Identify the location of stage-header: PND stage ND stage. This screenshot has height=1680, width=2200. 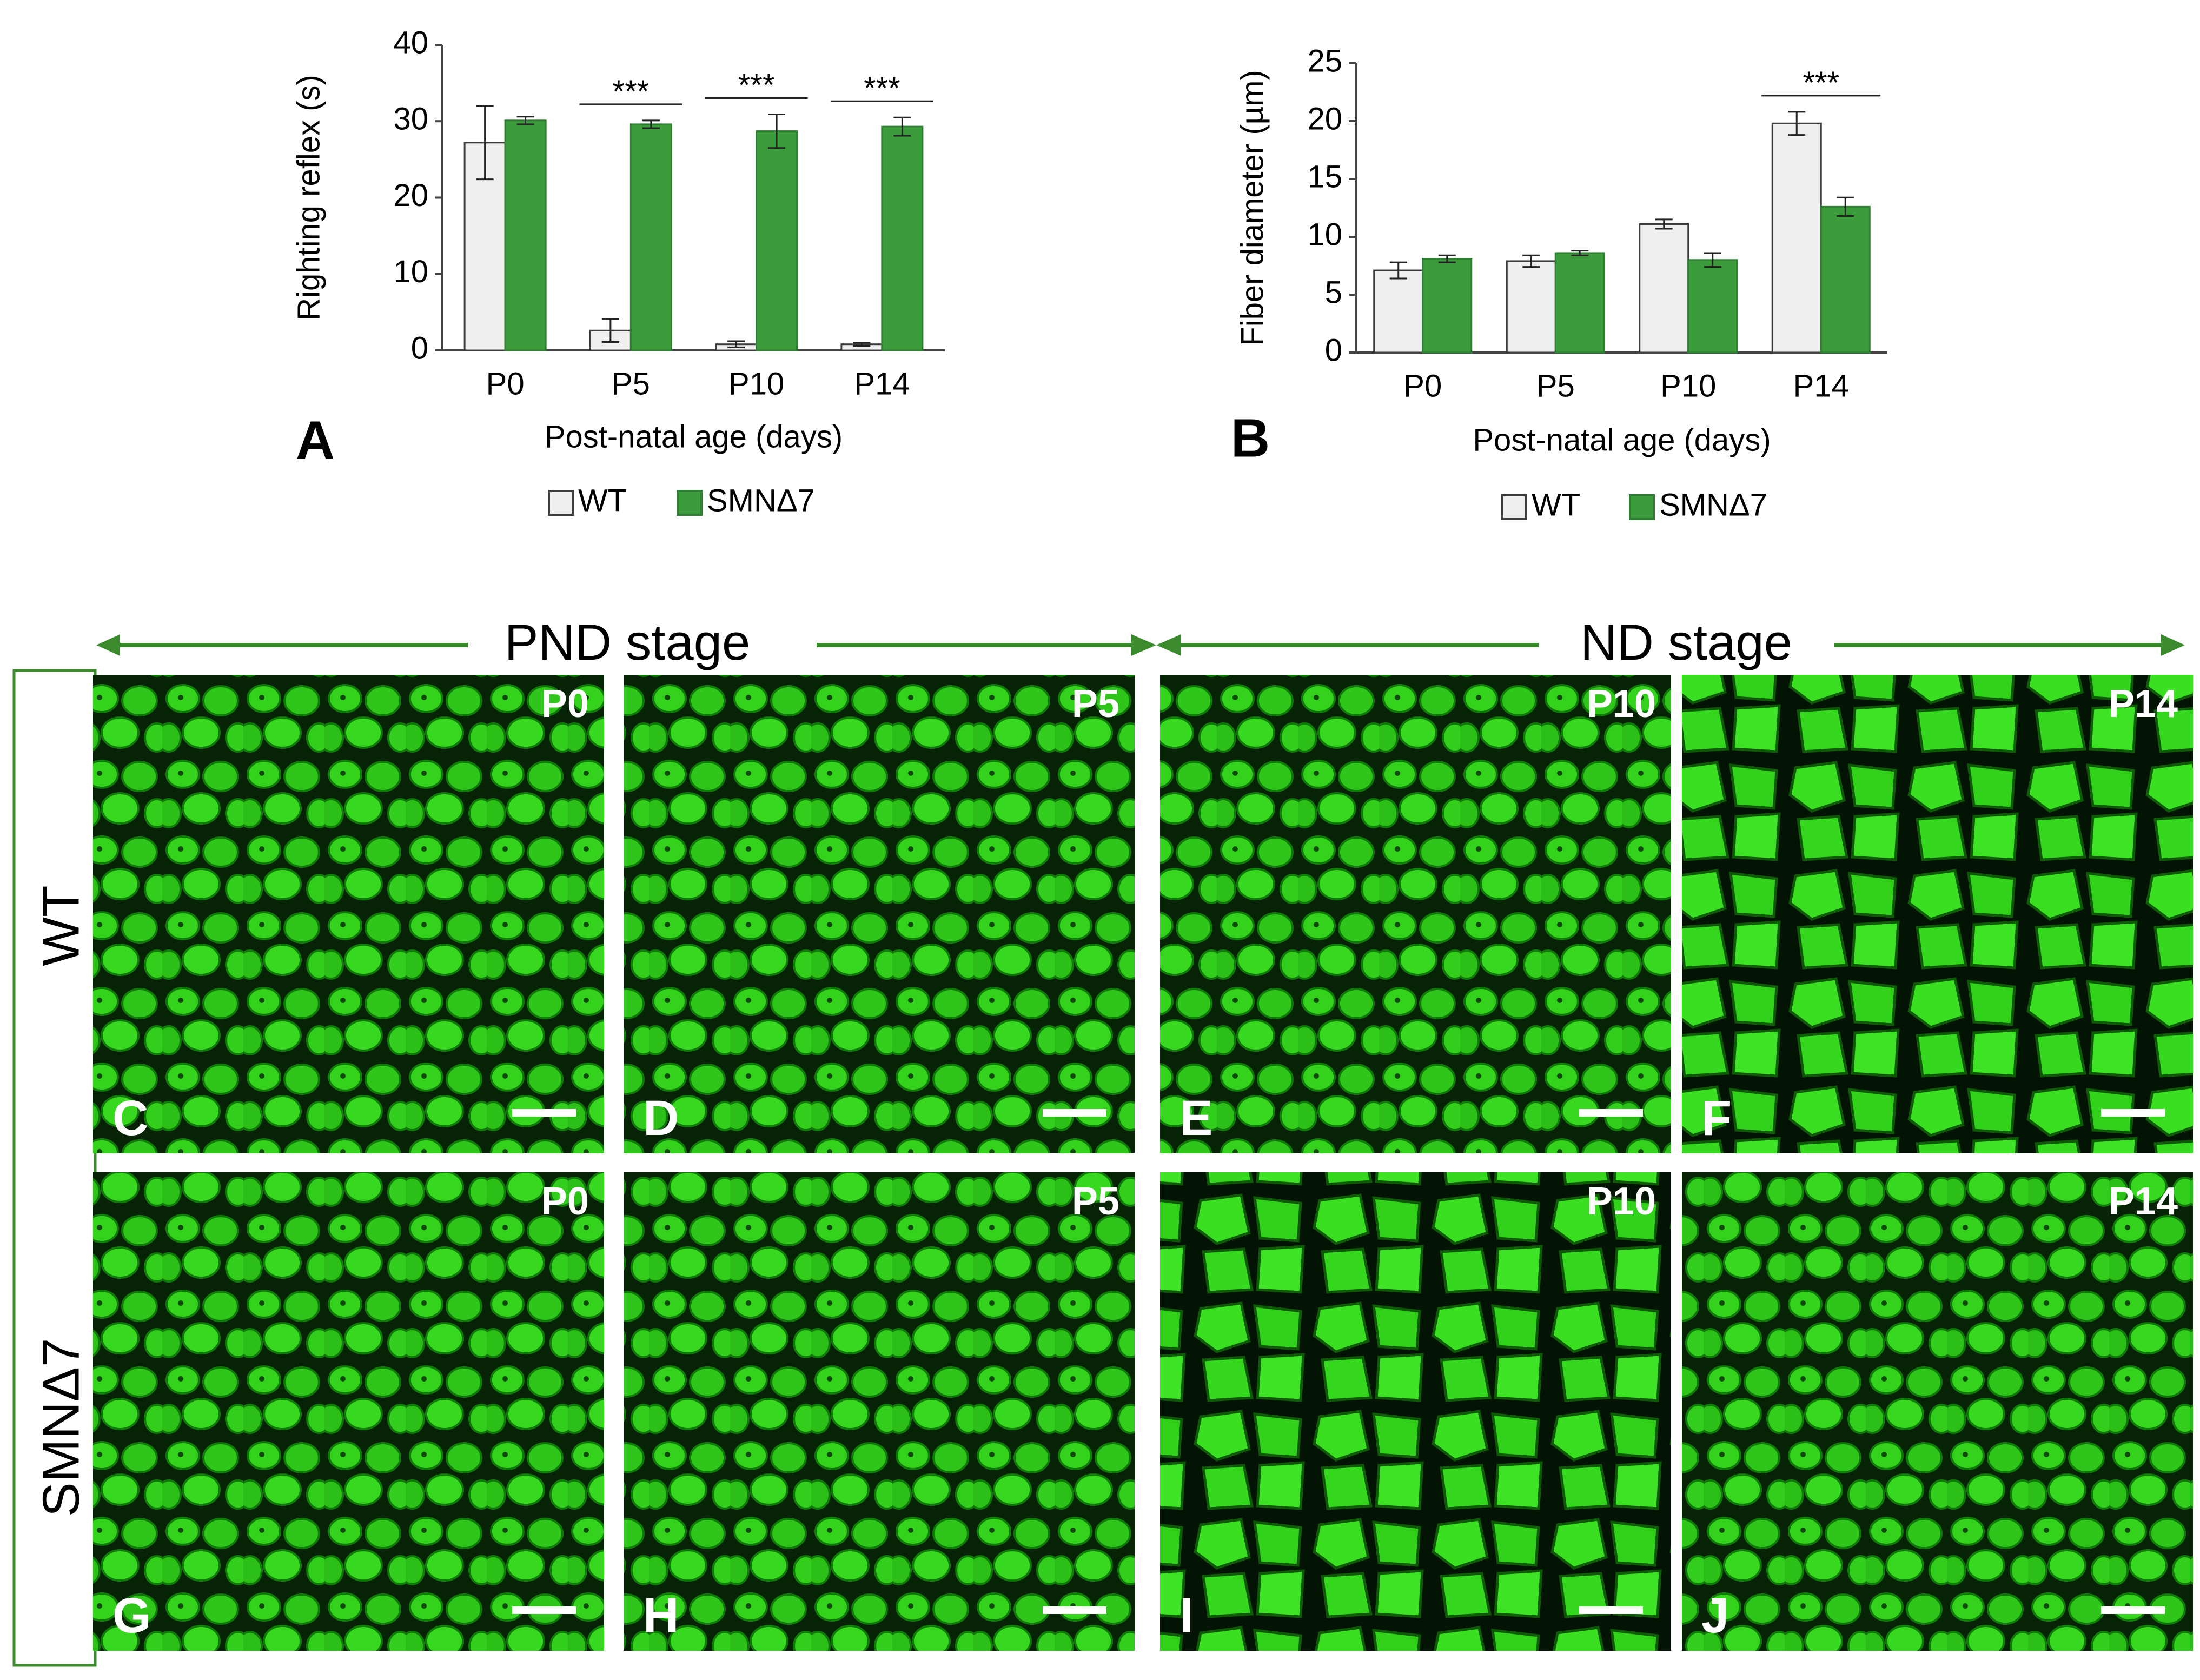
(1140, 642).